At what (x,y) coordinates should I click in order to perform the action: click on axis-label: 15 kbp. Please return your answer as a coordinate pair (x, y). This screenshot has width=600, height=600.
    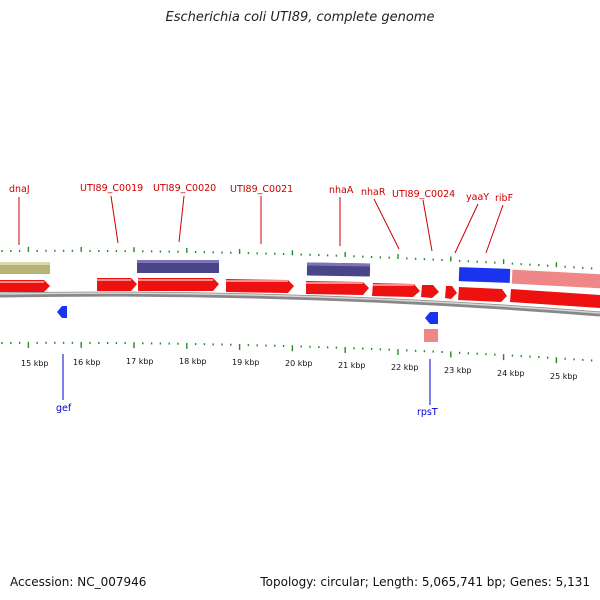
    Looking at the image, I should click on (35, 363).